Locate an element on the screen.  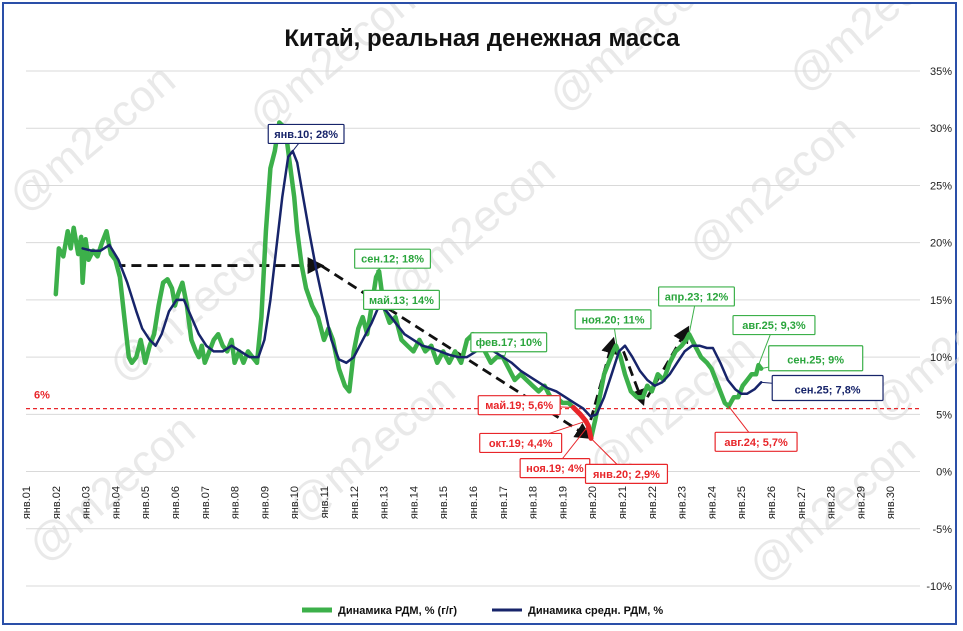
annotation-label: ноя.20; 11% is located at coordinates (613, 320).